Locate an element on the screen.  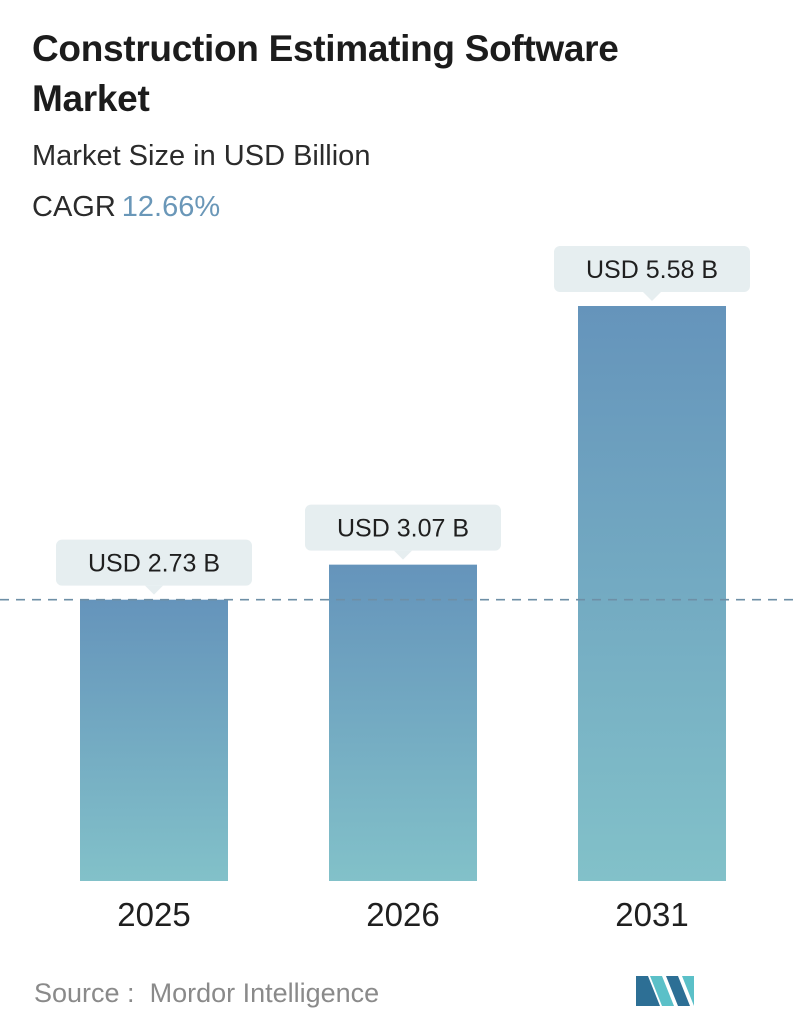
x-tick-label-2031: 2031 is located at coordinates (651, 914).